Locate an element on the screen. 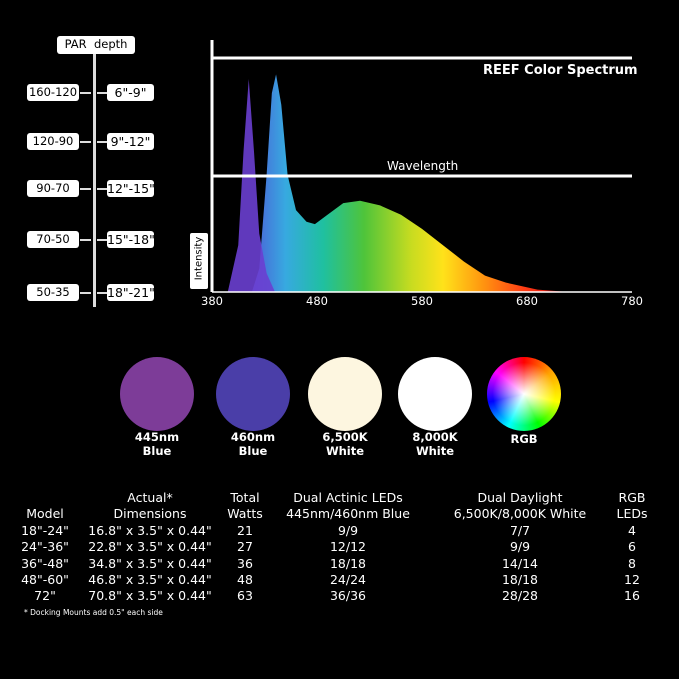 The image size is (679, 679). table-header: Watts is located at coordinates (245, 513).